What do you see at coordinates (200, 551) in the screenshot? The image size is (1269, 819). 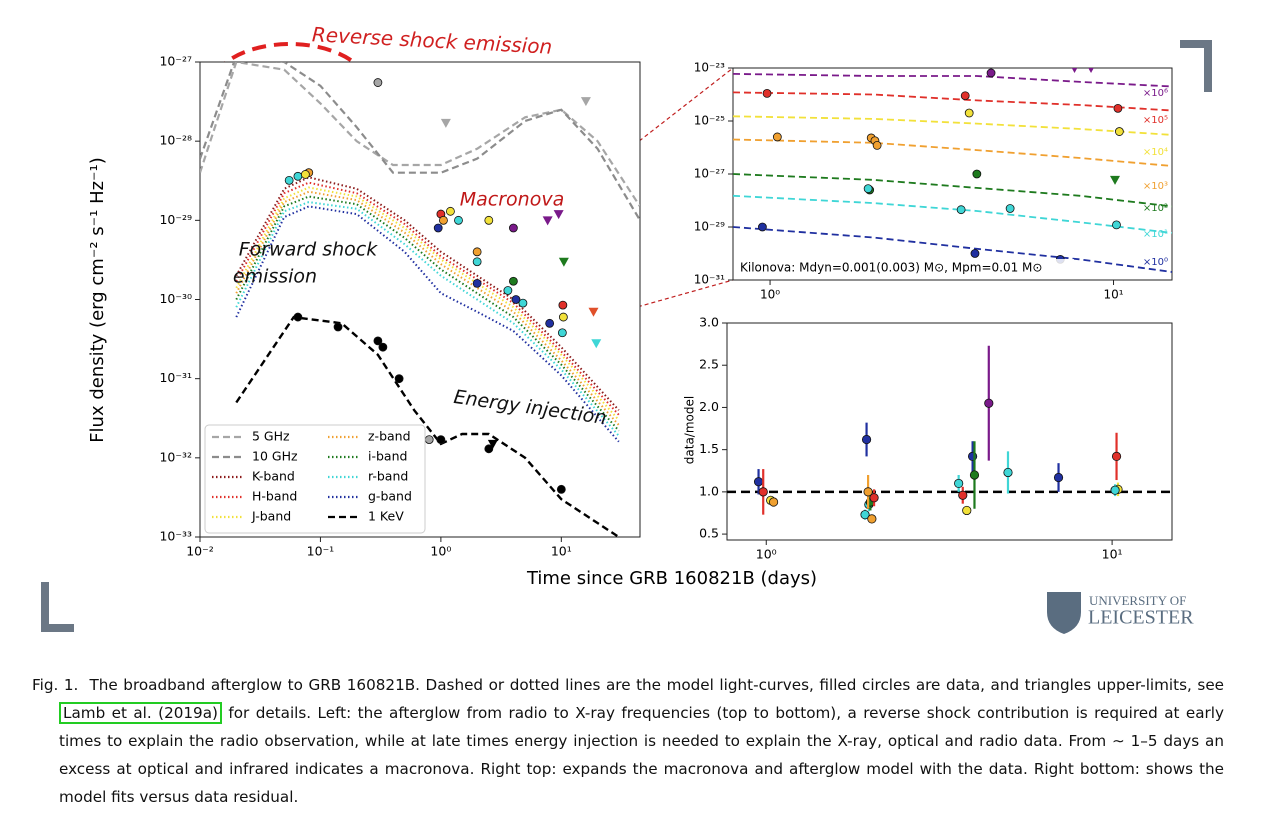 I see `x-tick-label: 10⁻²` at bounding box center [200, 551].